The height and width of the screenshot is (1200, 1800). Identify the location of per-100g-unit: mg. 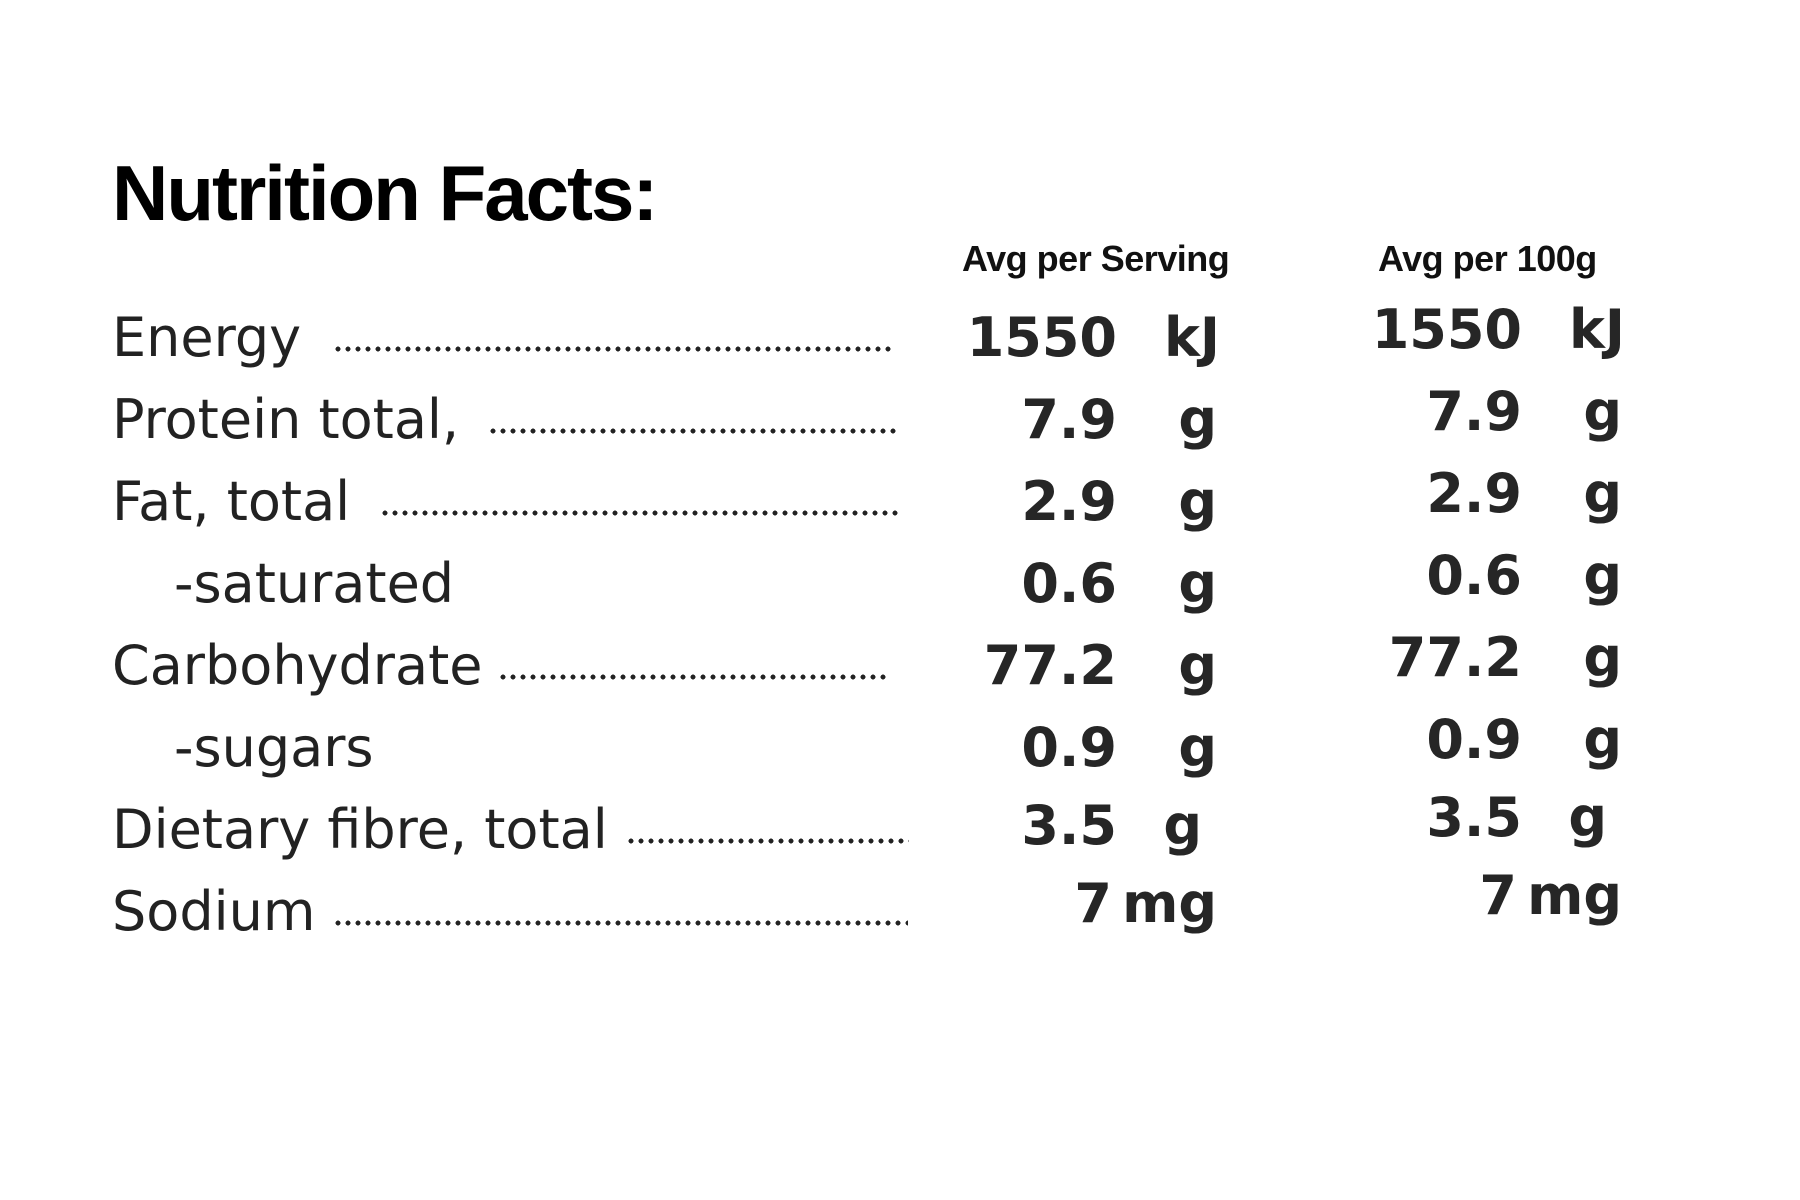
(1574, 895).